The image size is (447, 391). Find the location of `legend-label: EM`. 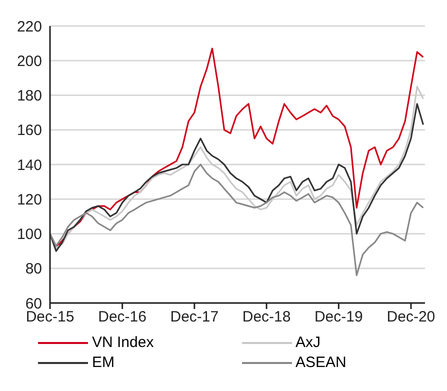

legend-label: EM is located at coordinates (103, 363).